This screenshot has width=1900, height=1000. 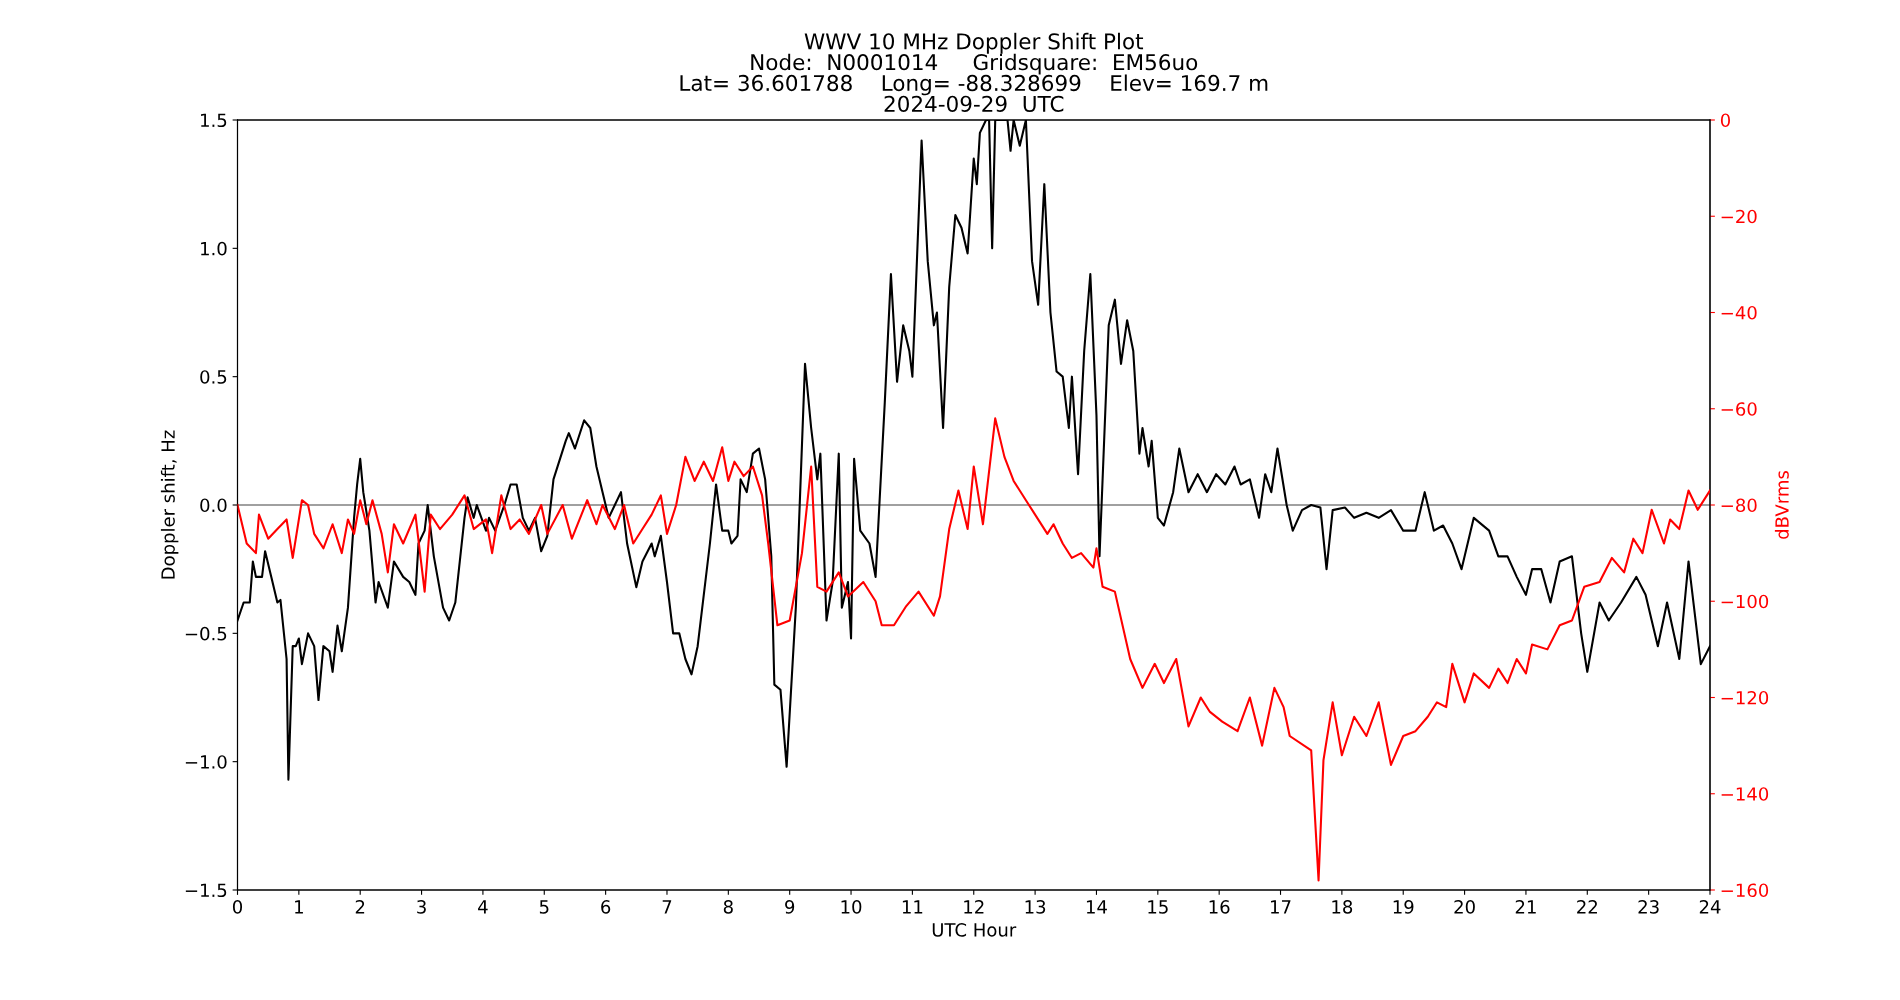 I want to click on x-tick-label: 6, so click(x=606, y=907).